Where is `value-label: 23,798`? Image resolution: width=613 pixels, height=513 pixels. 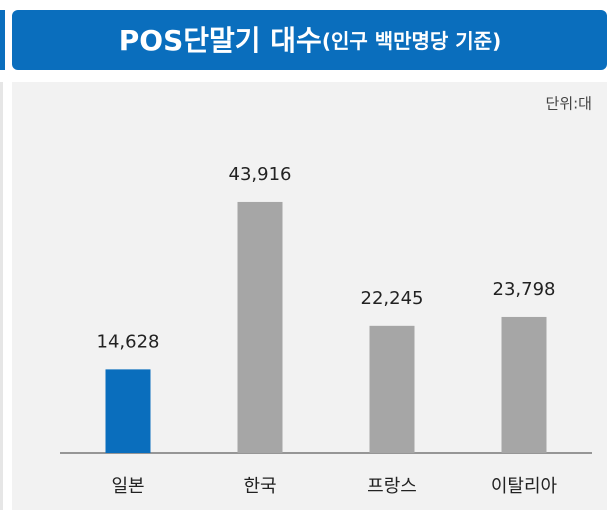
value-label: 23,798 is located at coordinates (524, 289).